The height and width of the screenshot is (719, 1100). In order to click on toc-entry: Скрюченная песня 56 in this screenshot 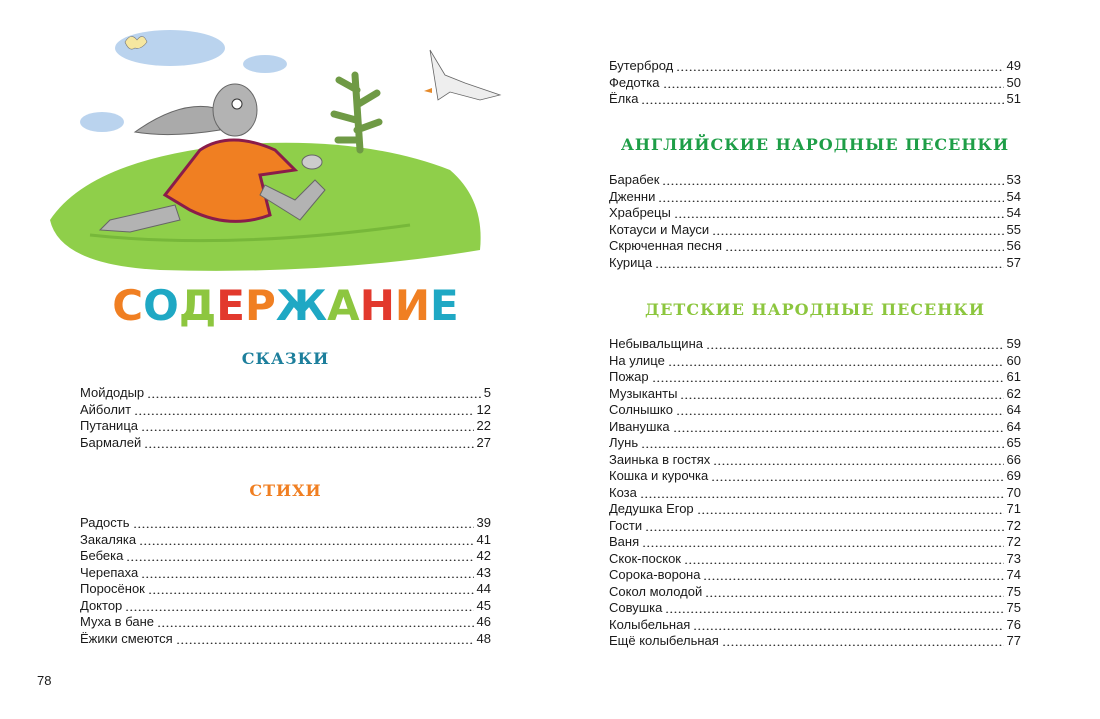, I will do `click(815, 246)`.